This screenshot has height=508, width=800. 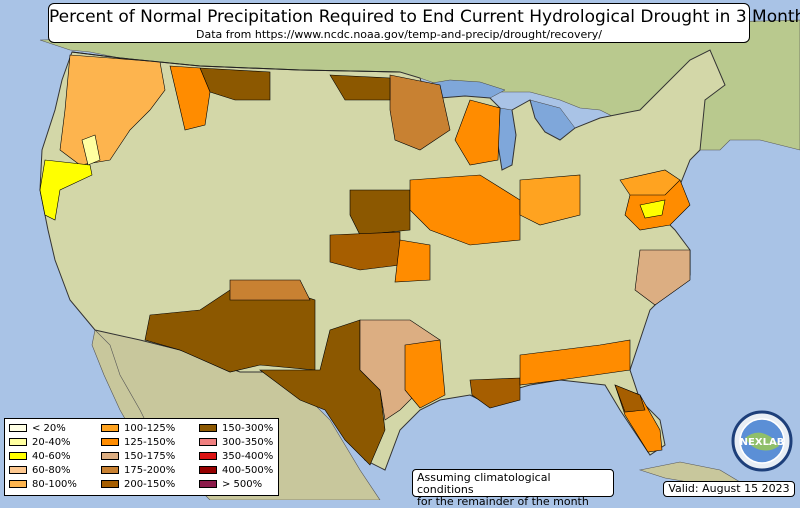 What do you see at coordinates (575, 362) in the screenshot?
I see `region-southeast` at bounding box center [575, 362].